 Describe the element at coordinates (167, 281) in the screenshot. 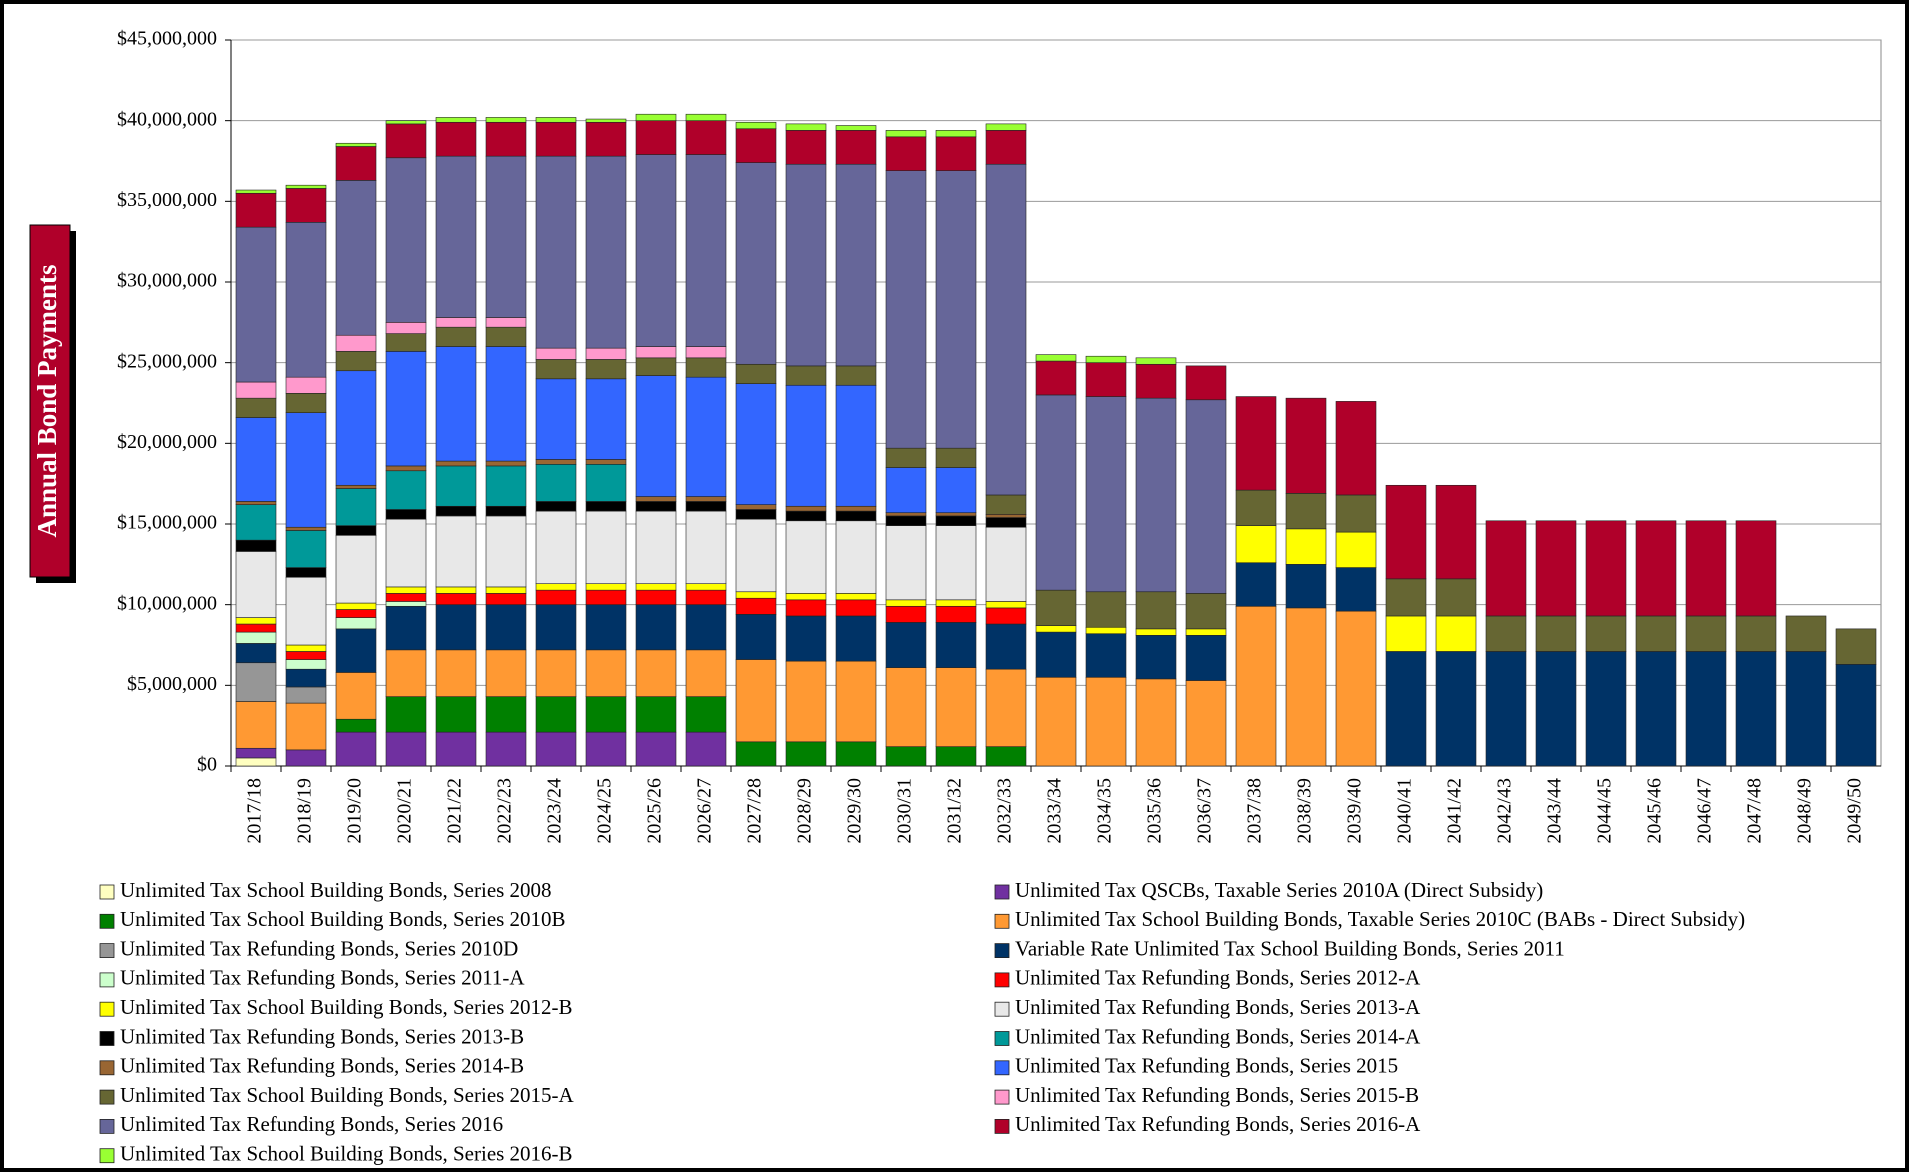

I see `y-tick-label: $30,000,000` at that location.